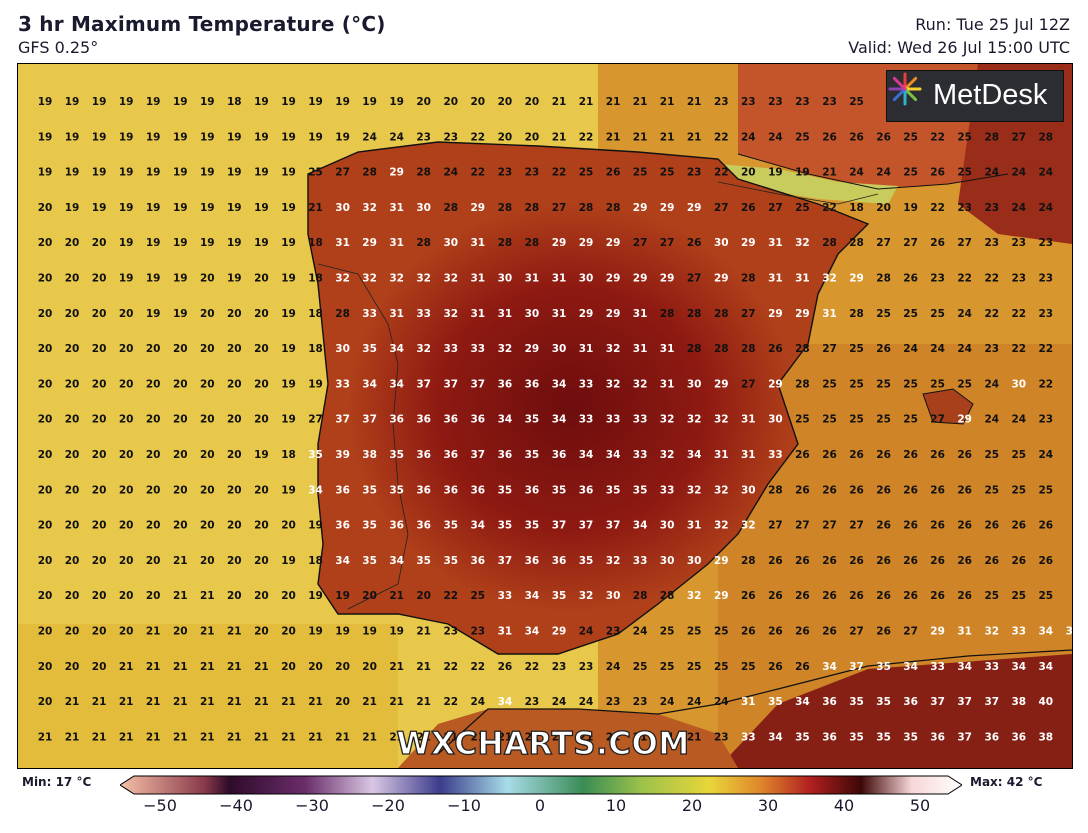 Image resolution: width=1088 pixels, height=833 pixels. Describe the element at coordinates (58, 47) in the screenshot. I see `model-label: GFS 0.25°` at that location.